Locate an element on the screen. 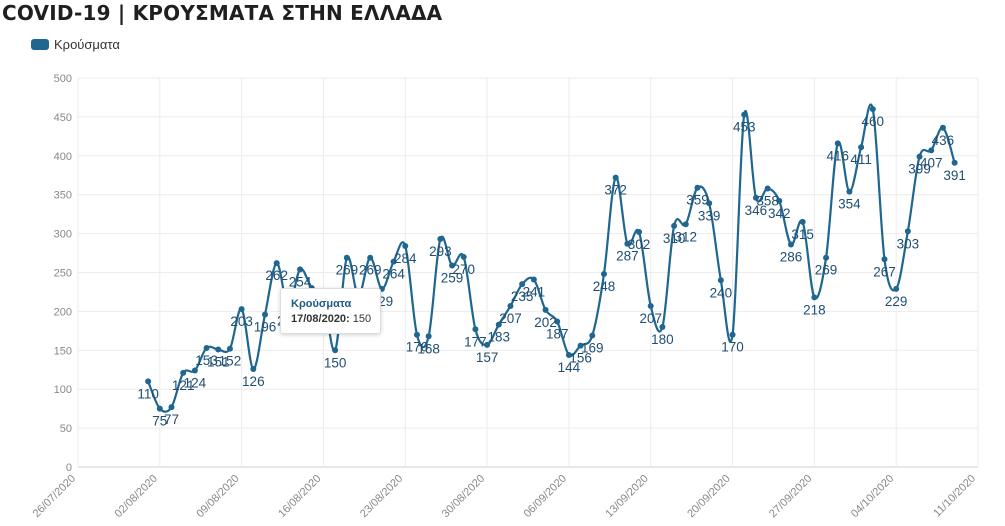 This screenshot has width=1005, height=526. data-label-2020-08-18: 269 is located at coordinates (347, 270).